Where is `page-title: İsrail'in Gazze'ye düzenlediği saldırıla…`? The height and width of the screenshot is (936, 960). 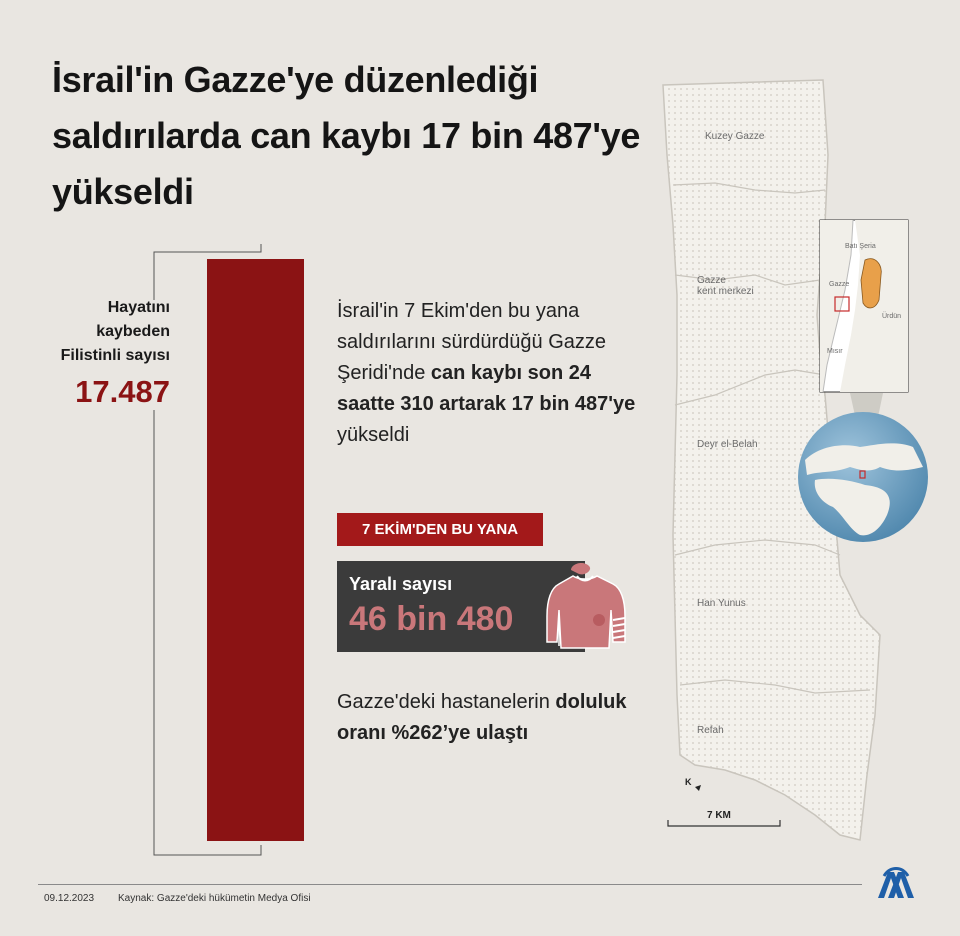 page-title: İsrail'in Gazze'ye düzenlediği saldırıla… is located at coordinates (346, 135).